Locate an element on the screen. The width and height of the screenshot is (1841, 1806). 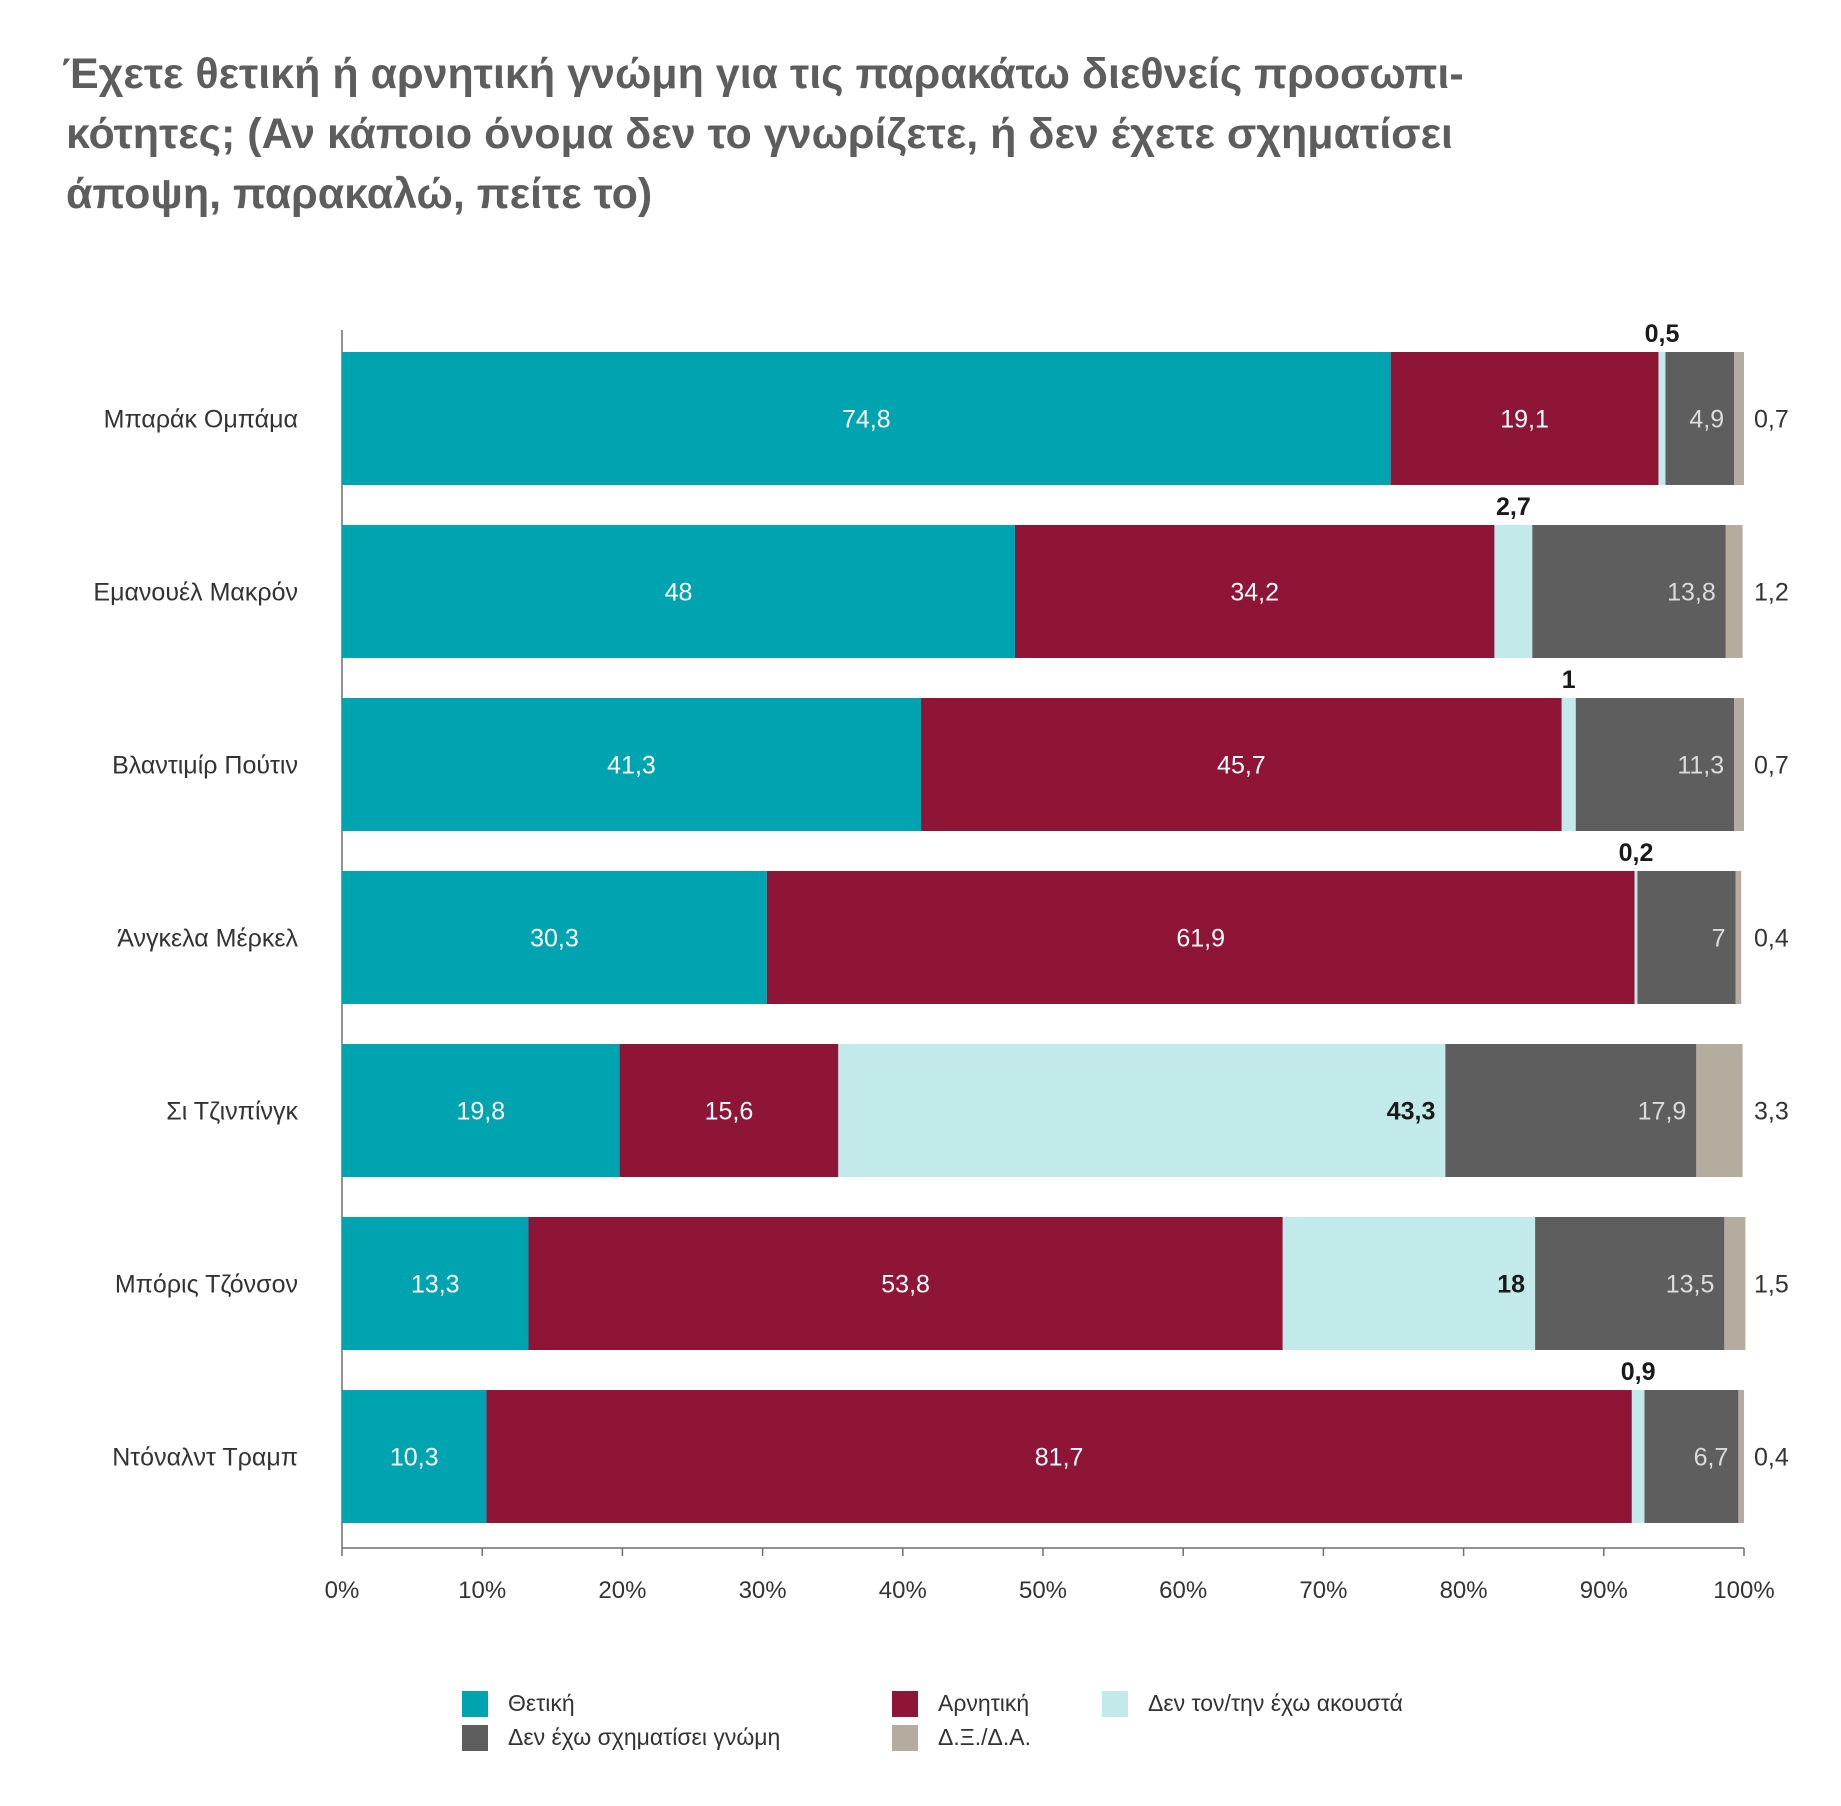
legend-label-negative: Αρνητική is located at coordinates (984, 1703).